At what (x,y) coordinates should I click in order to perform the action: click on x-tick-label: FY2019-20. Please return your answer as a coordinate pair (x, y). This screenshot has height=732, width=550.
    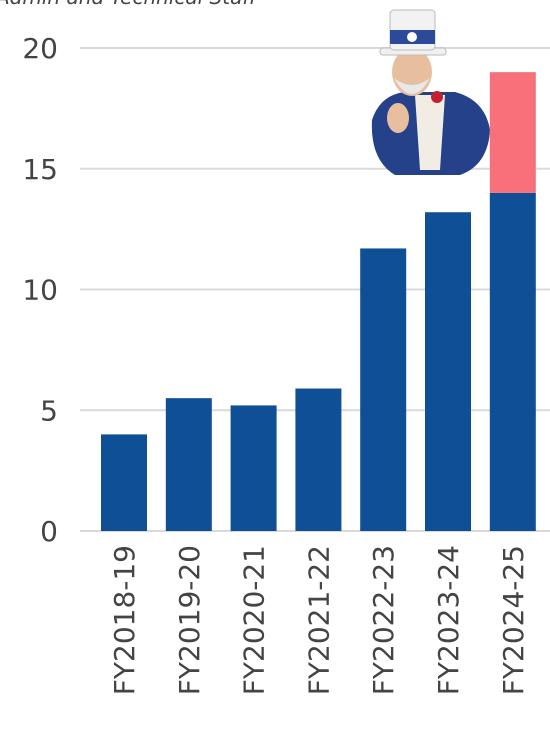
    Looking at the image, I should click on (189, 620).